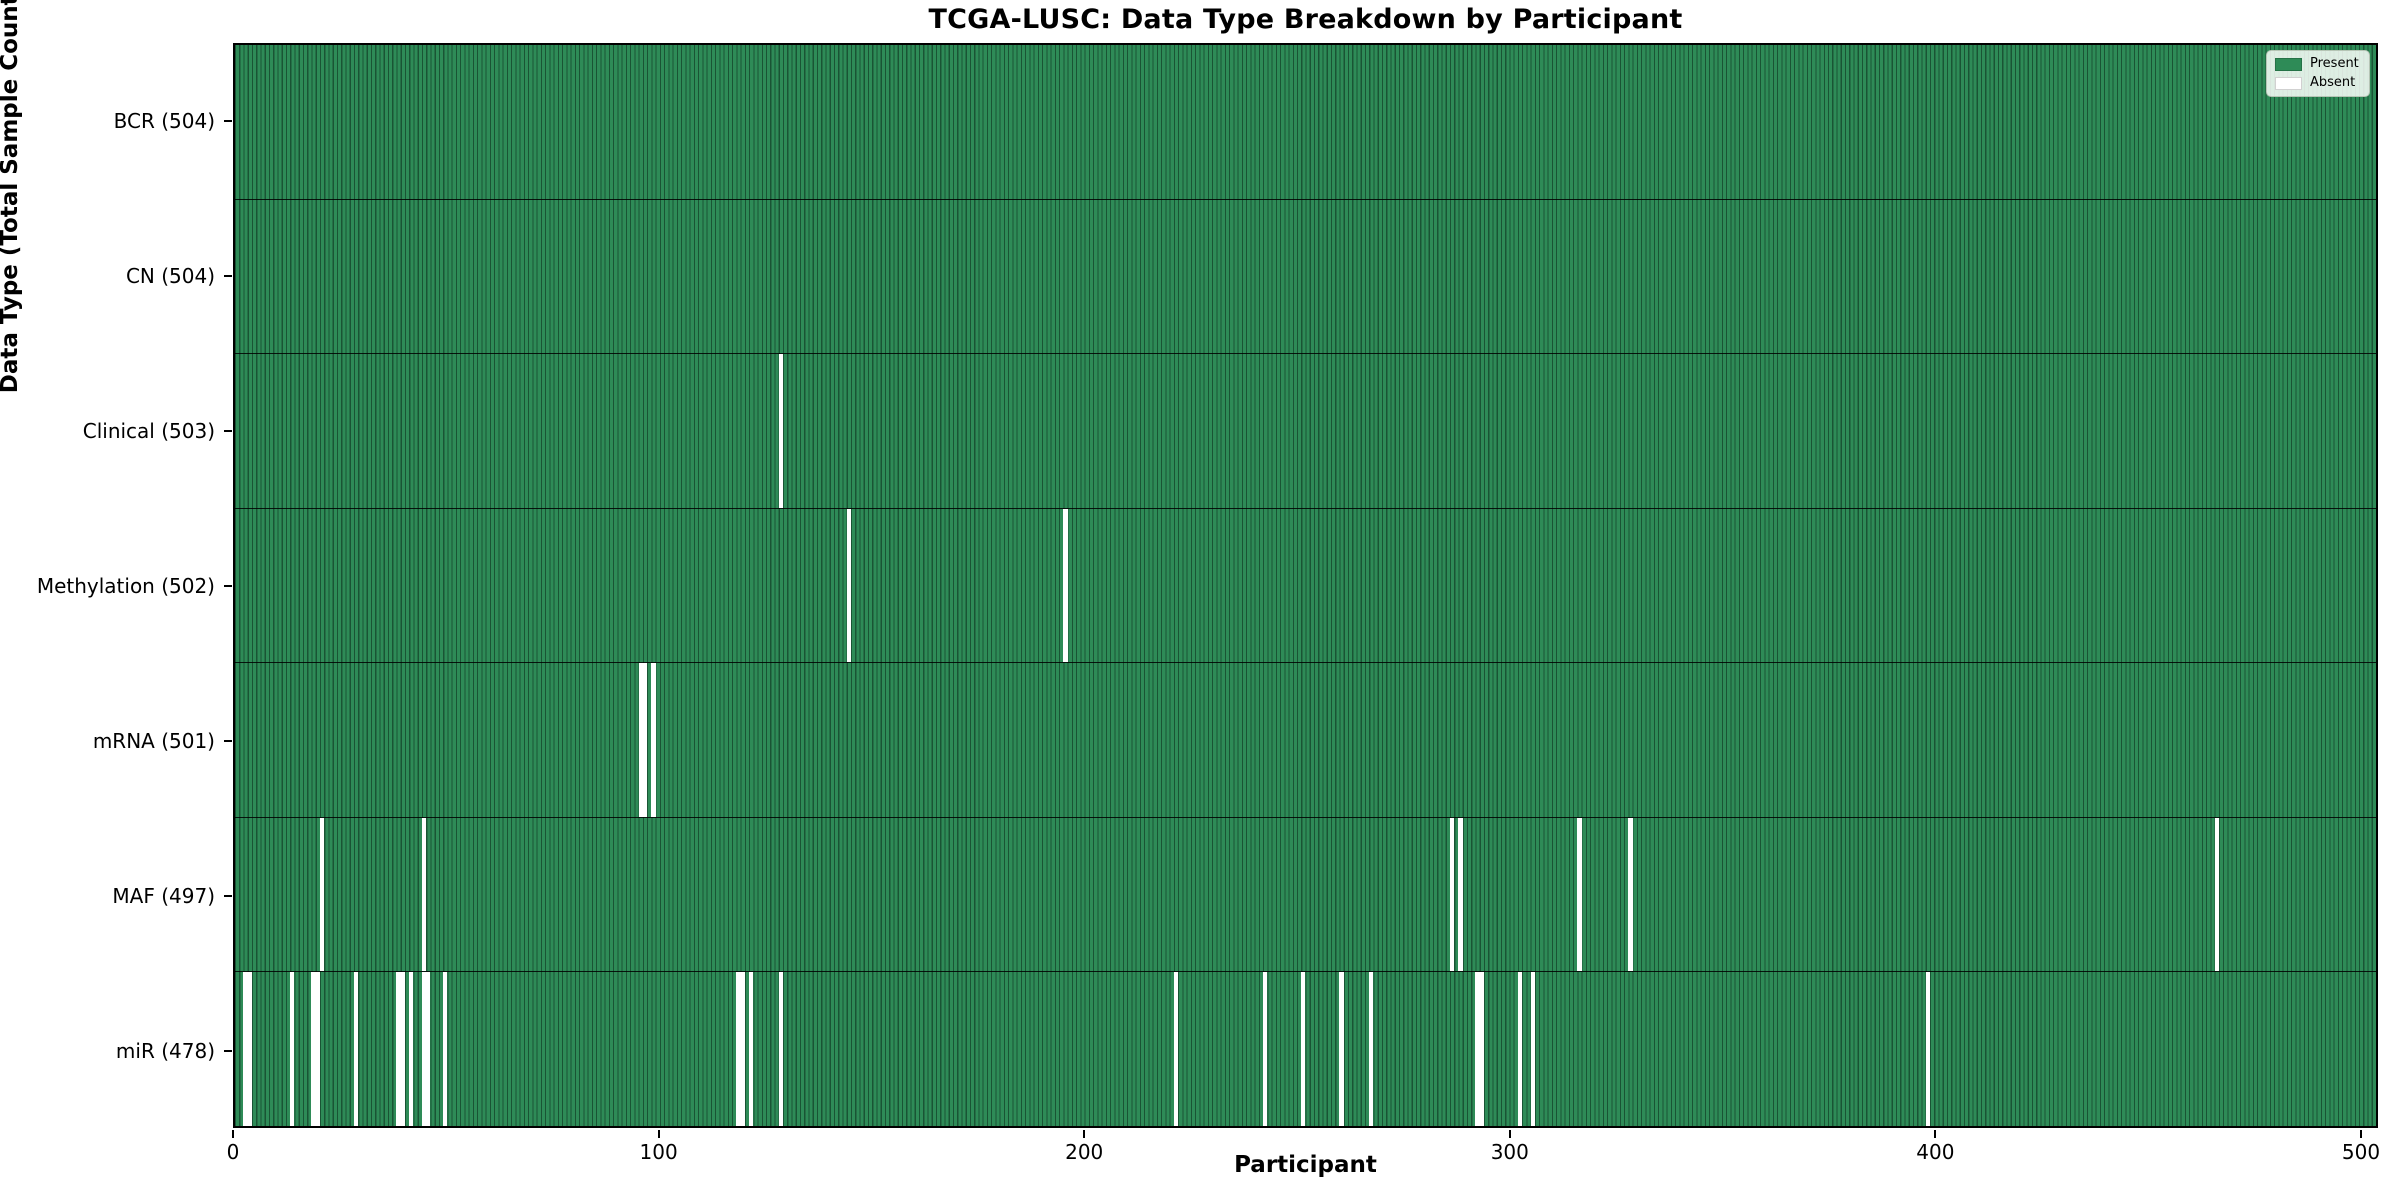 The height and width of the screenshot is (1200, 2400). I want to click on data-row-mir, so click(1305, 1049).